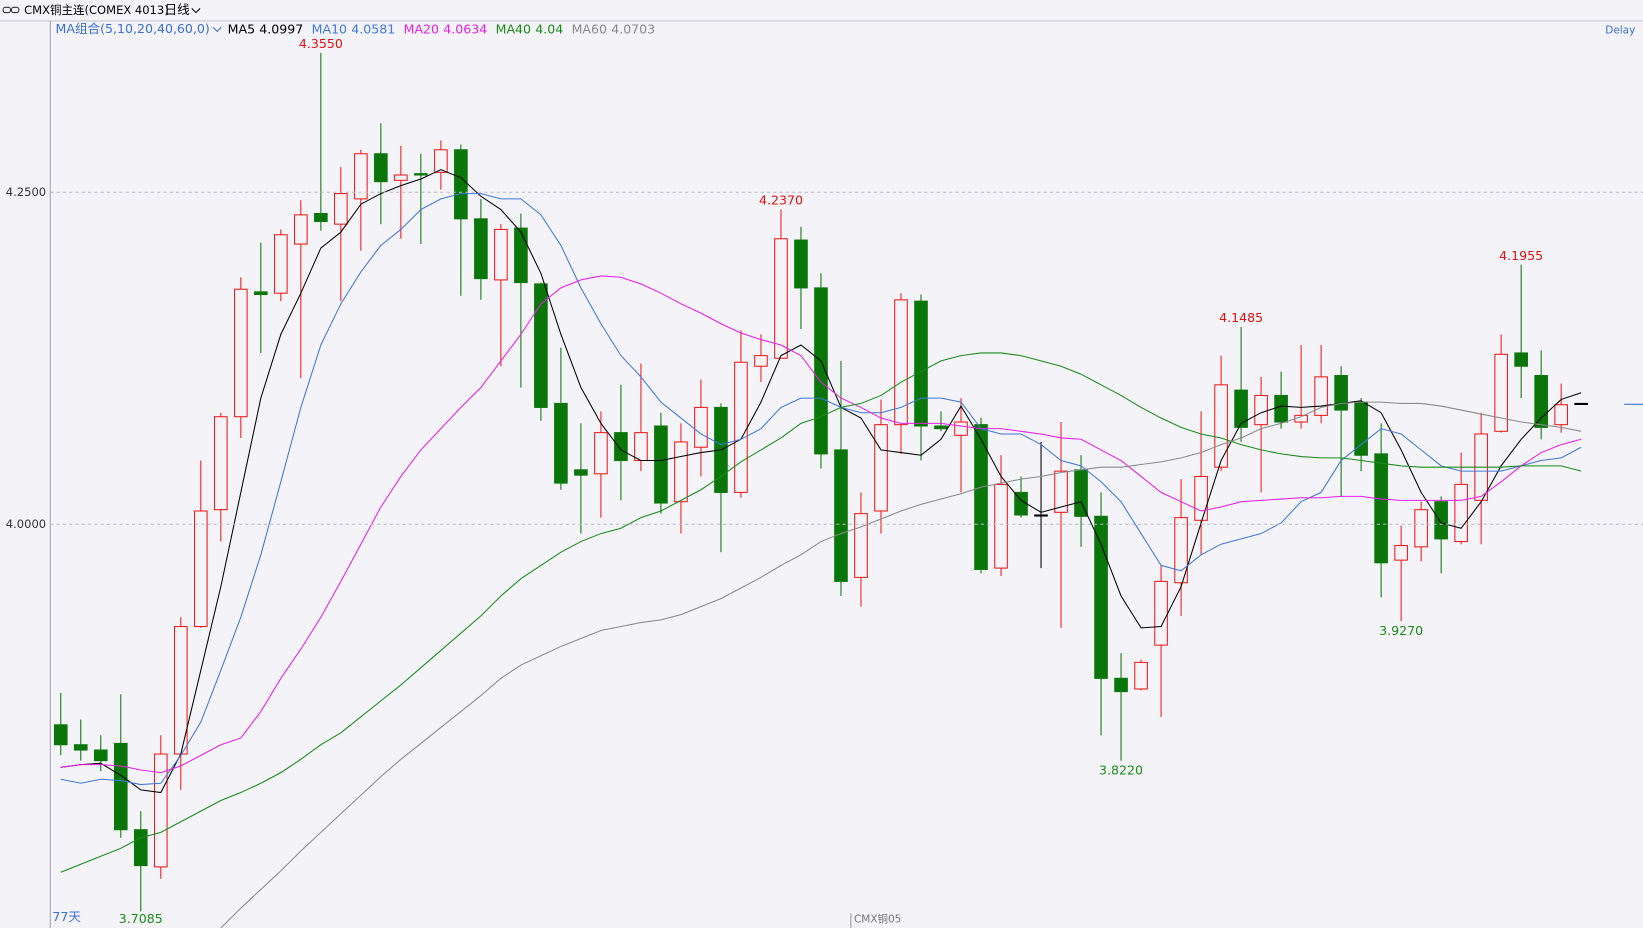  I want to click on legend-entry: MA60 4.0703, so click(614, 28).